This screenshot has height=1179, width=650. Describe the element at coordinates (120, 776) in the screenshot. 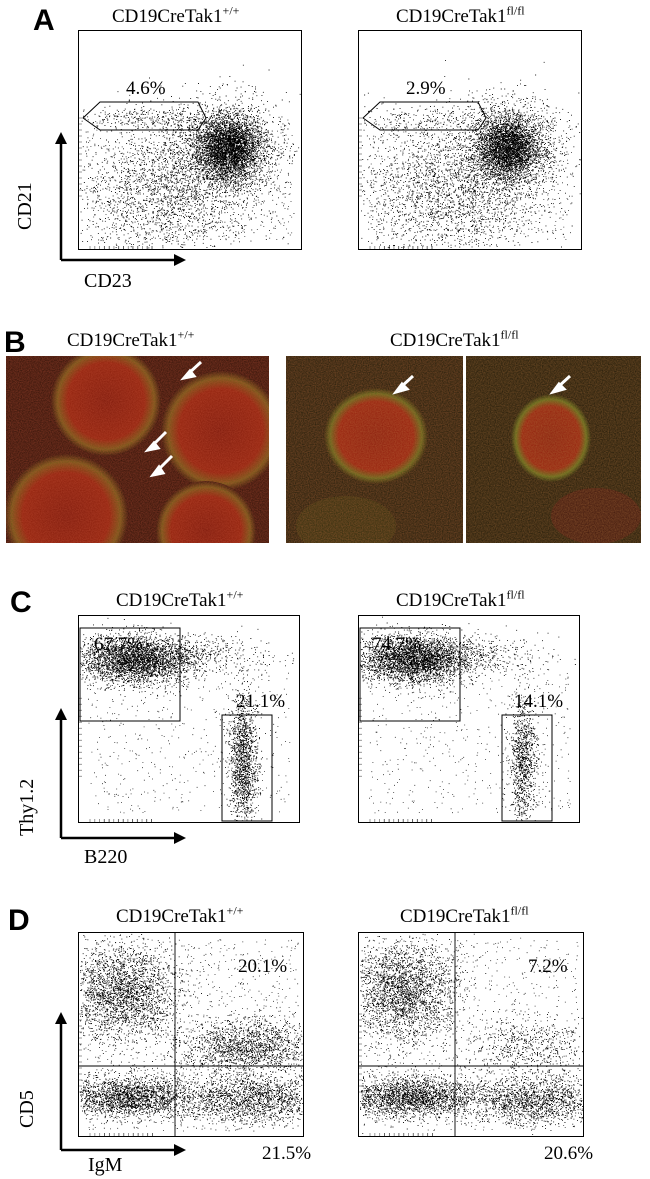

I see `axis-arrows-c` at that location.